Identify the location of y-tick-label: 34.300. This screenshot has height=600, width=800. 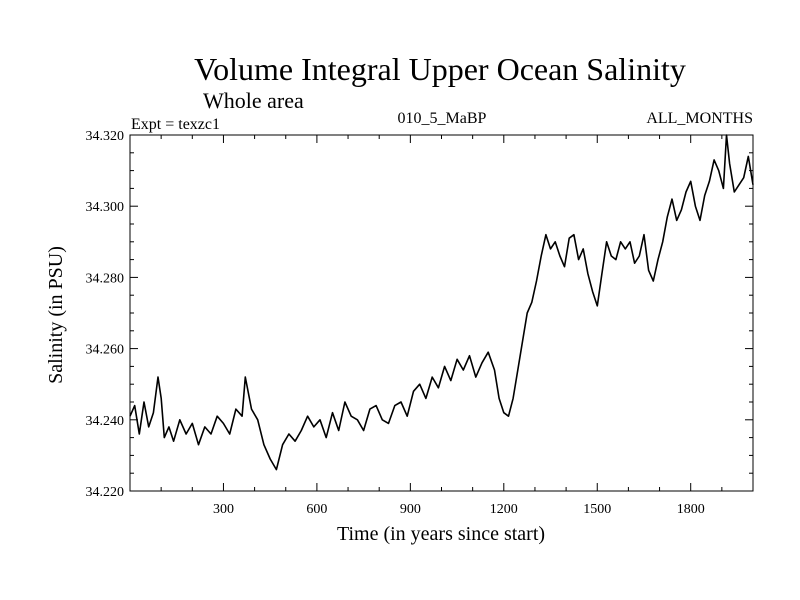
(105, 207).